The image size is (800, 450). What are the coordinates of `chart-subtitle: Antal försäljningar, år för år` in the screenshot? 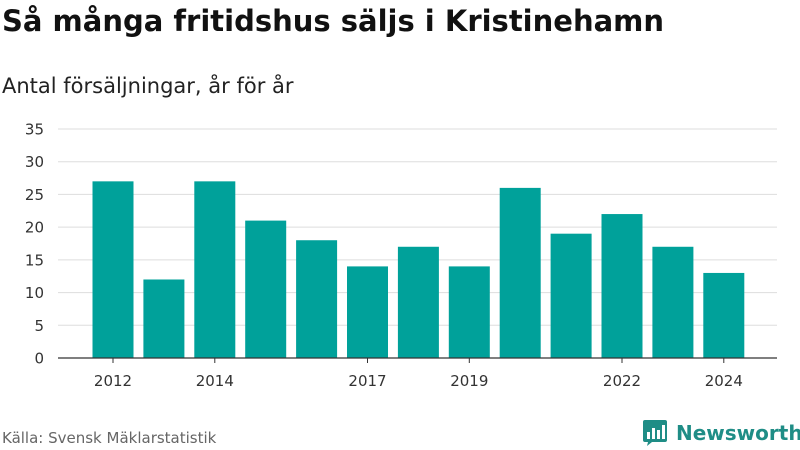 It's located at (148, 86).